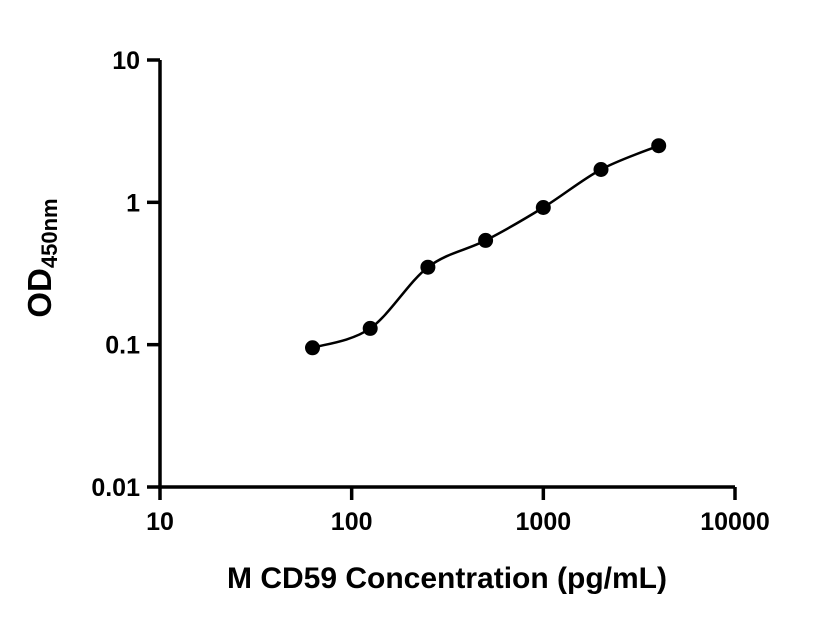 The width and height of the screenshot is (816, 640). Describe the element at coordinates (544, 522) in the screenshot. I see `x-axis-tick-label: 1000` at that location.